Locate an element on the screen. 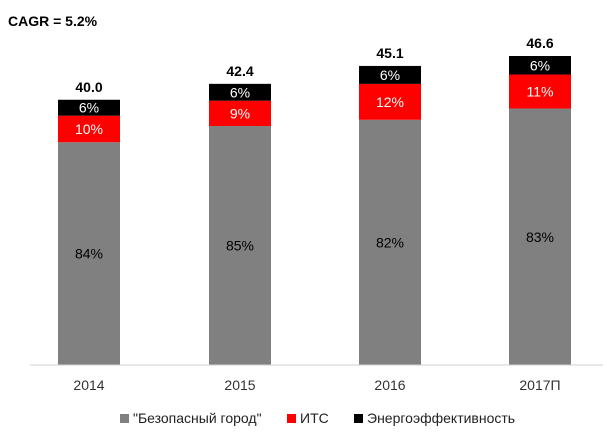  legend: "Безопасный город" ИТС Энергоэффективность is located at coordinates (317, 418).